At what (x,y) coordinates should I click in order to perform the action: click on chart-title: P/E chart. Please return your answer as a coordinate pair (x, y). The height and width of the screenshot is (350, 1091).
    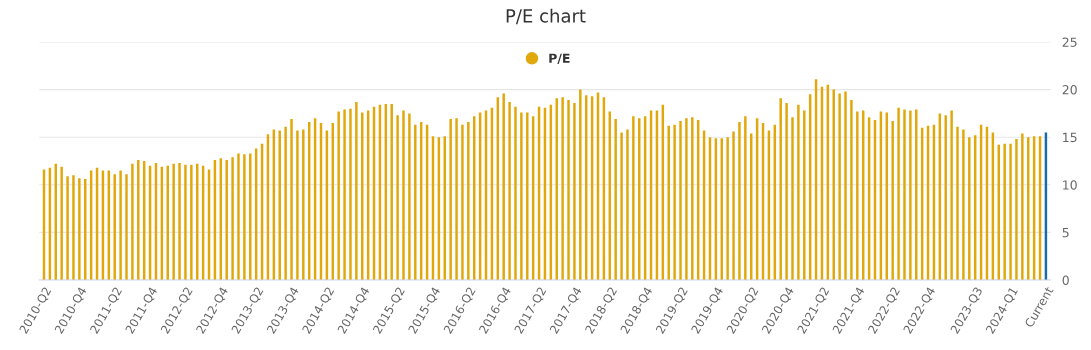
    Looking at the image, I should click on (546, 16).